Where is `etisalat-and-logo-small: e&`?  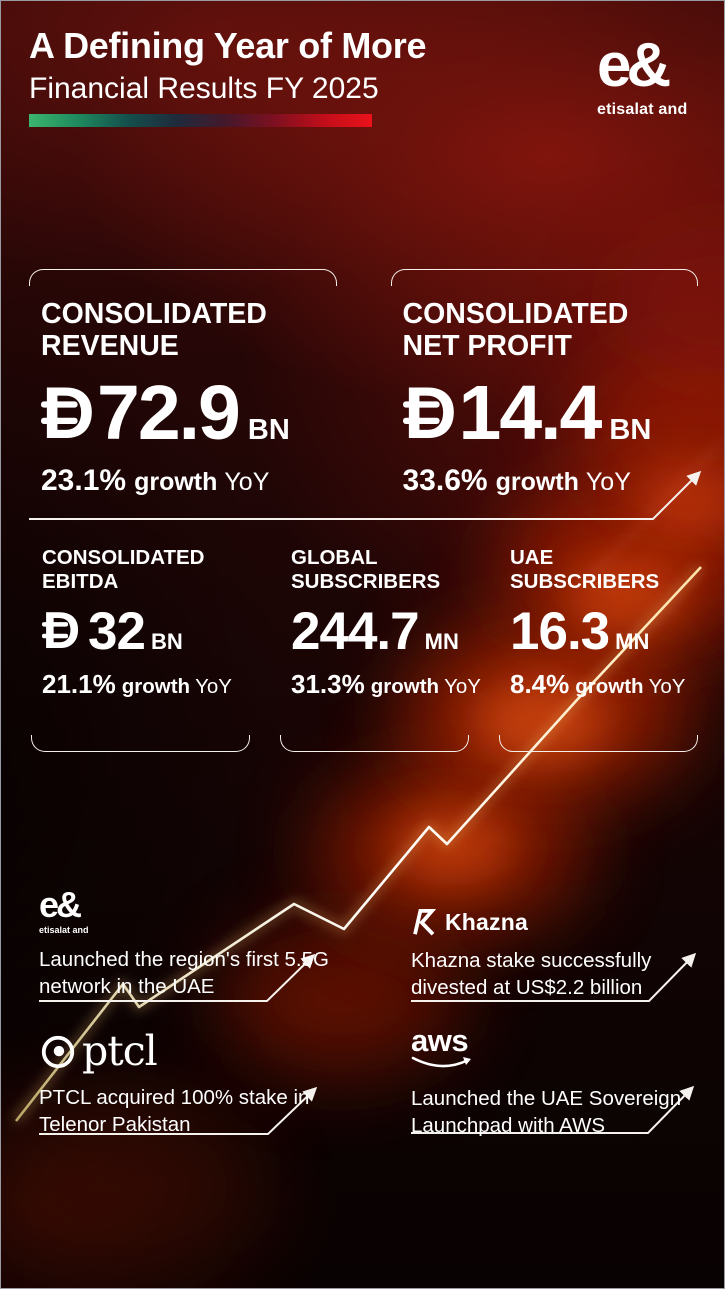 etisalat-and-logo-small: e& is located at coordinates (60, 904).